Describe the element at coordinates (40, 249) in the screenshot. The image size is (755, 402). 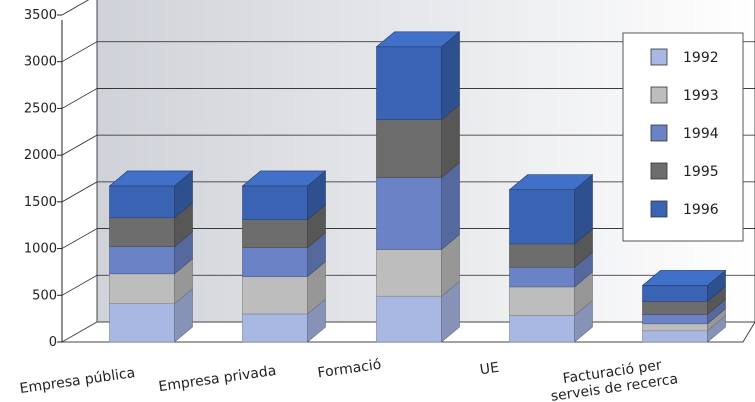
I see `y-tick-label: 1000` at that location.